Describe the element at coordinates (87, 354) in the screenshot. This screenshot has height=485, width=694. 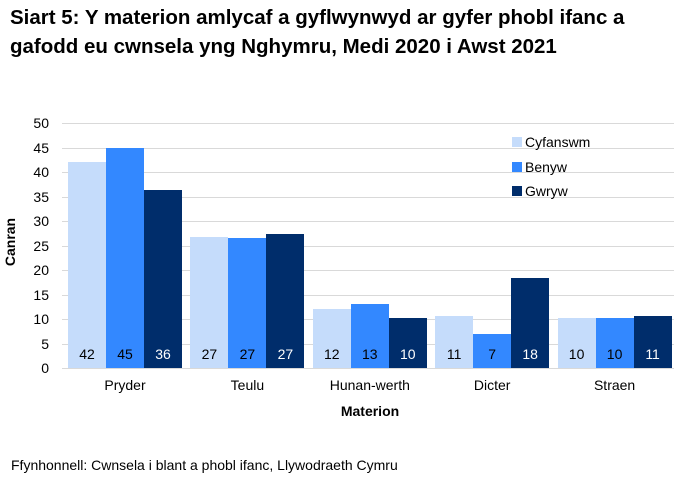
I see `data-label: 42` at that location.